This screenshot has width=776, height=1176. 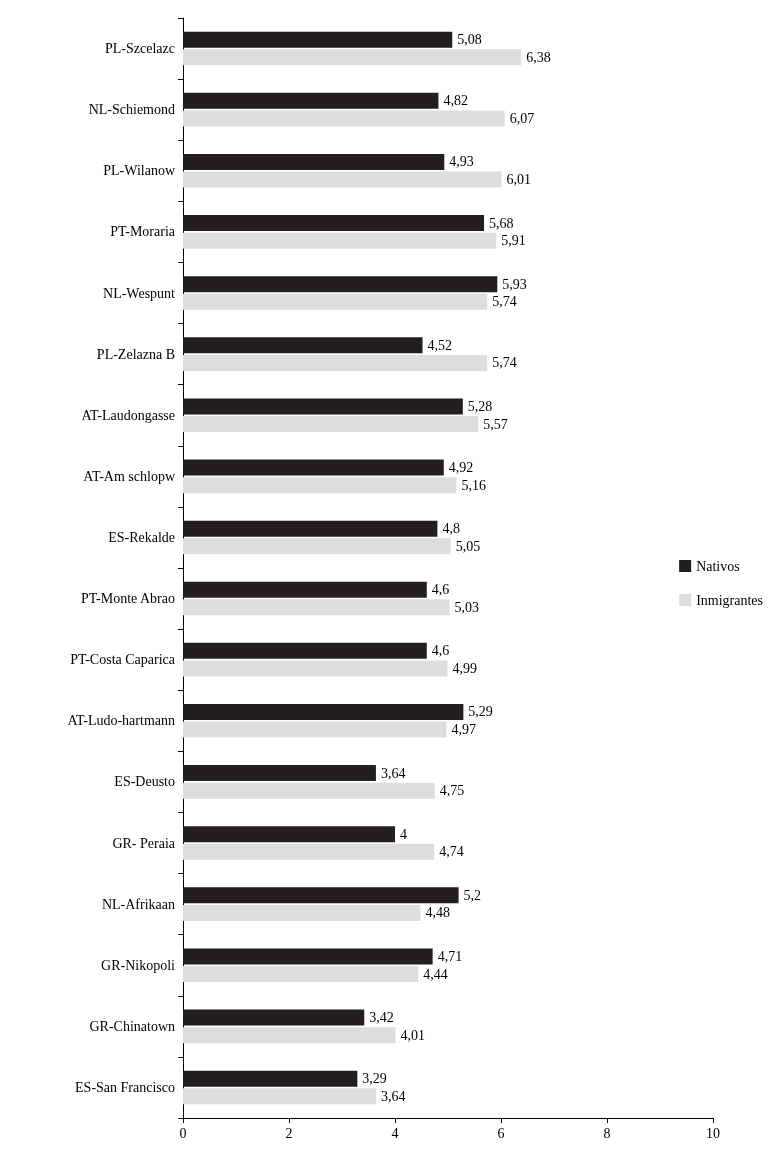 I want to click on data-label: 3,42, so click(x=381, y=1018).